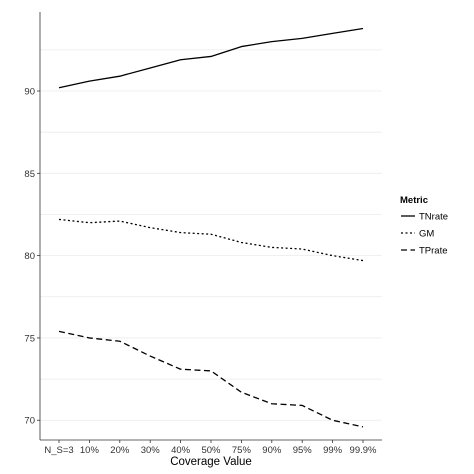  Describe the element at coordinates (433, 217) in the screenshot. I see `legend-label: TNrate` at that location.